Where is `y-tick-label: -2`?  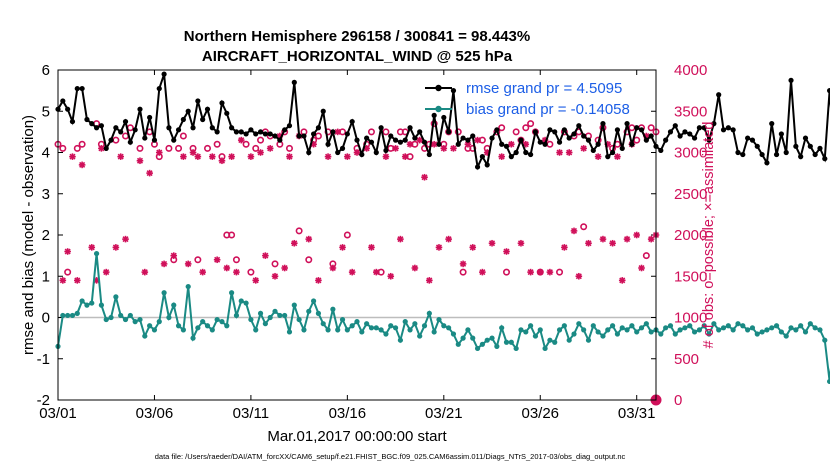 y-tick-label: -2 is located at coordinates (43, 400).